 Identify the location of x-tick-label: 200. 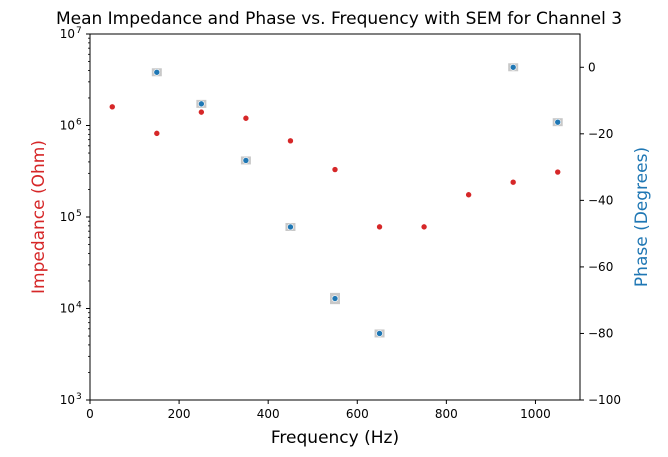
(179, 414).